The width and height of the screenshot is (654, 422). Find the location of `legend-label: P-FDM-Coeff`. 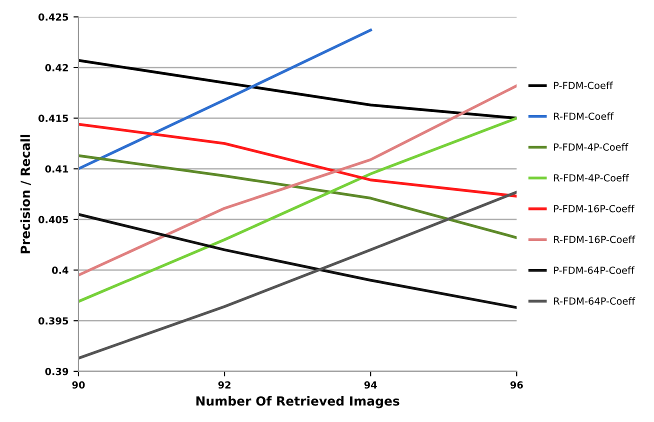

legend-label: P-FDM-Coeff is located at coordinates (583, 86).